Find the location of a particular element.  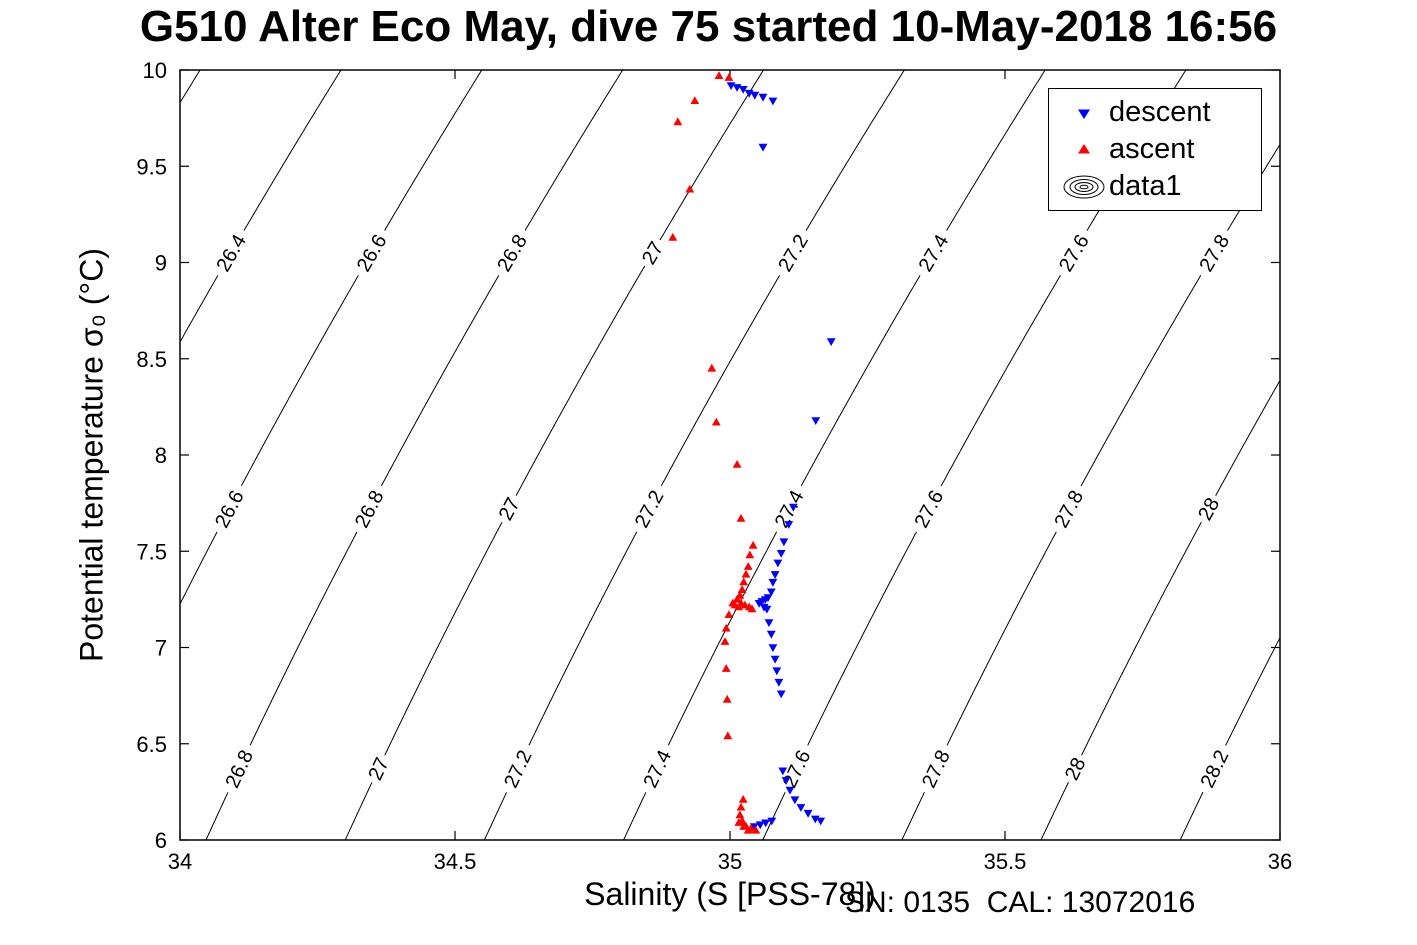

ring-inner is located at coordinates (1084, 186).